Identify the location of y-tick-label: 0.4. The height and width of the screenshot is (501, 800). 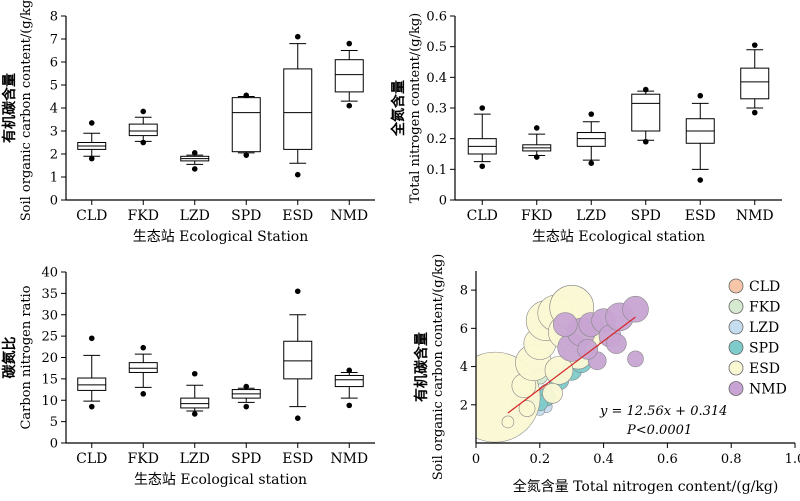
(436, 78).